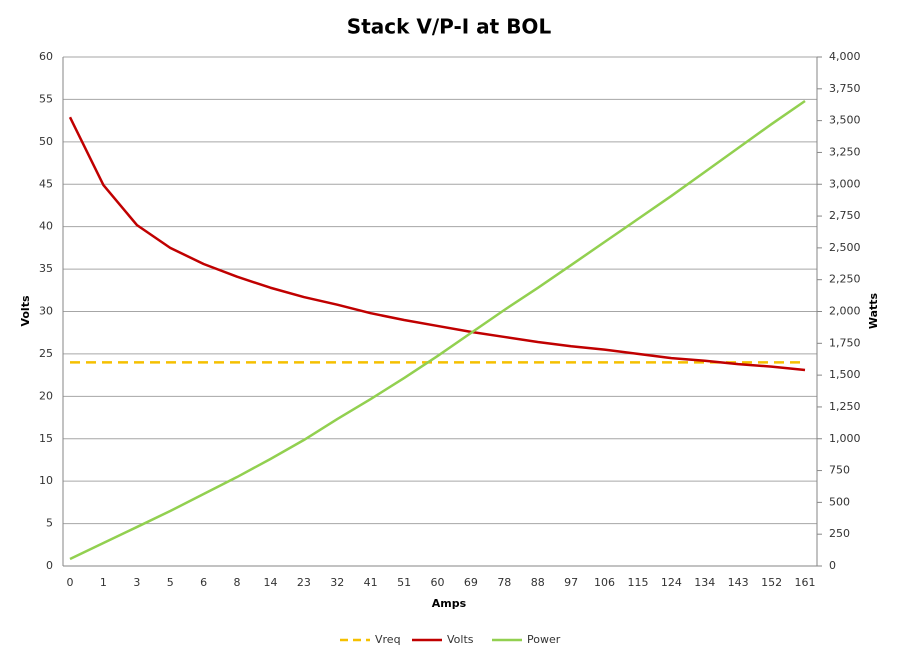 This screenshot has width=899, height=661. Describe the element at coordinates (46, 141) in the screenshot. I see `y-tick-label: 50` at that location.